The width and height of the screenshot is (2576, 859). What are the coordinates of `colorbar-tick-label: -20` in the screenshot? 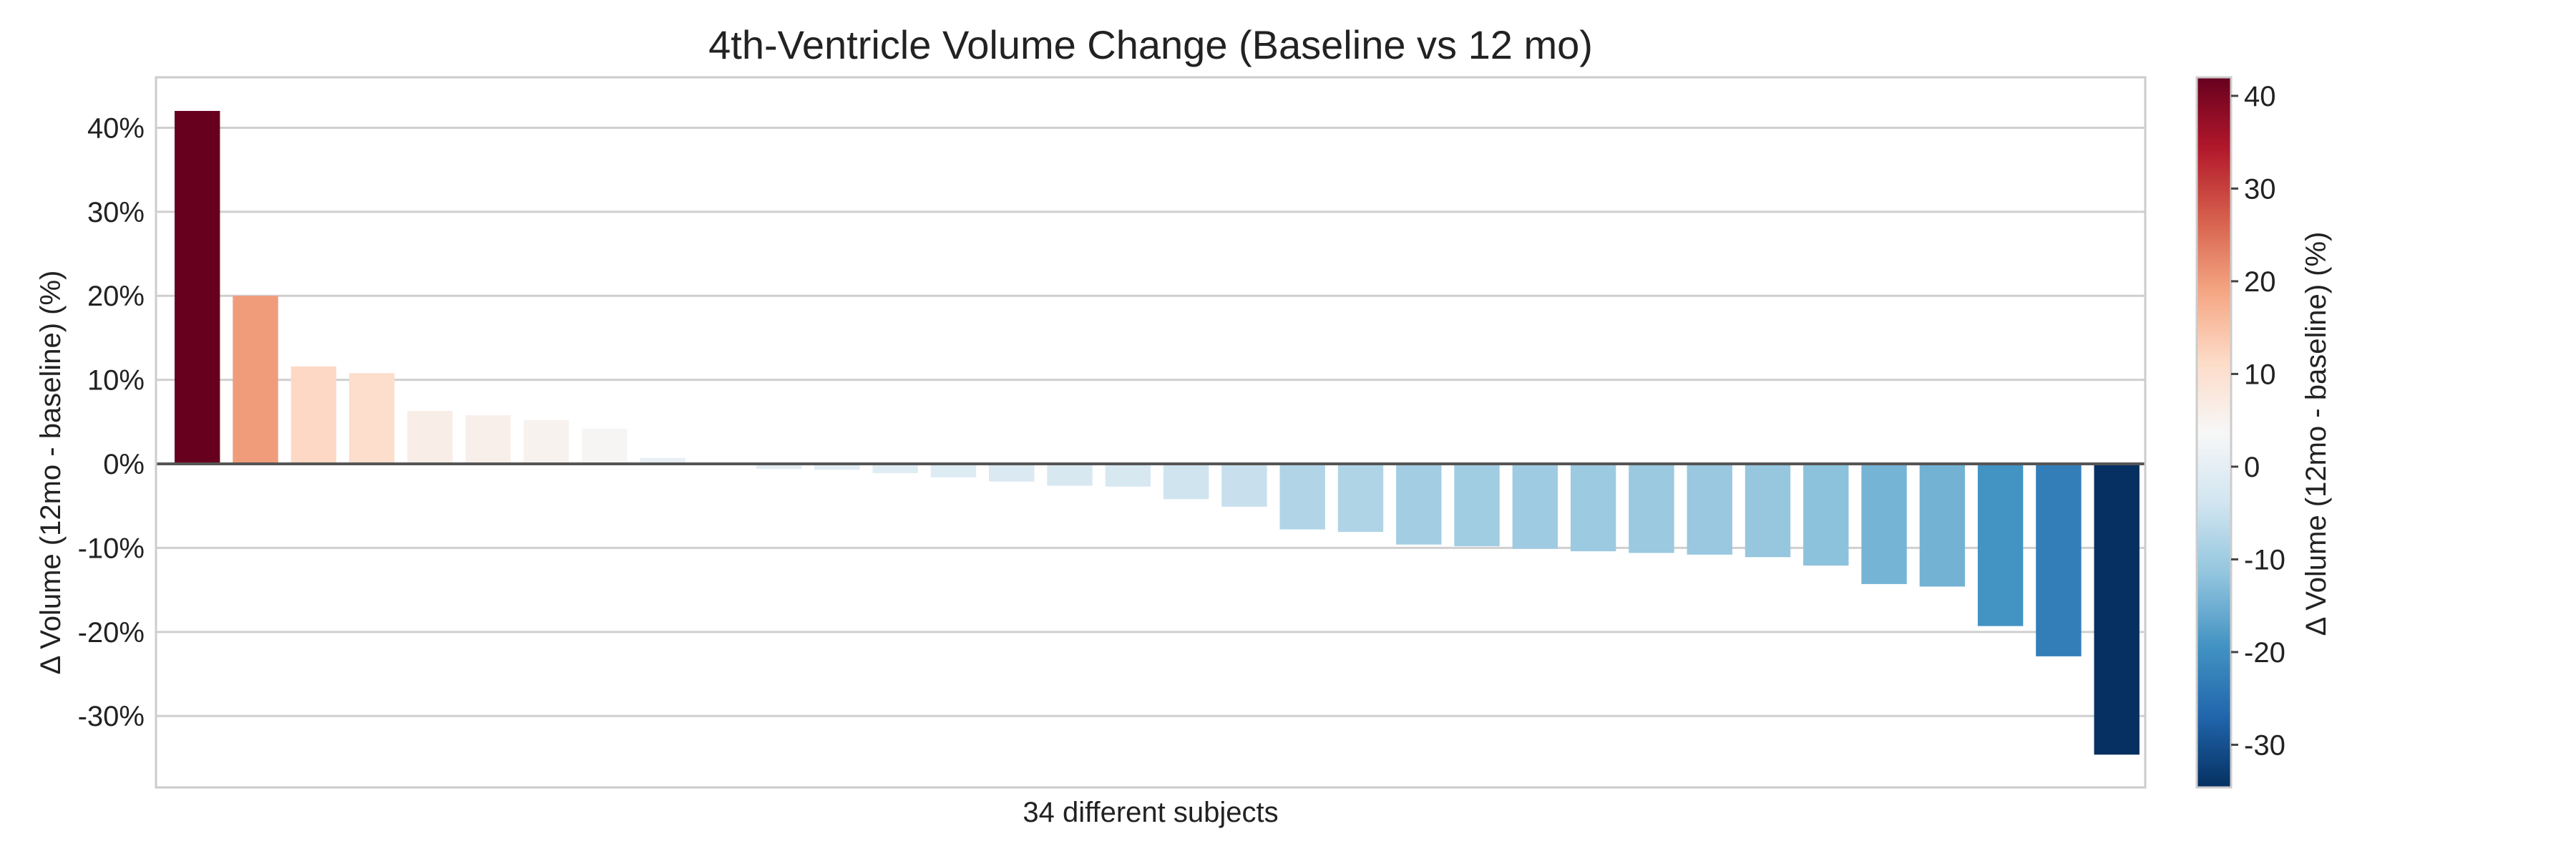 It's located at (2264, 653).